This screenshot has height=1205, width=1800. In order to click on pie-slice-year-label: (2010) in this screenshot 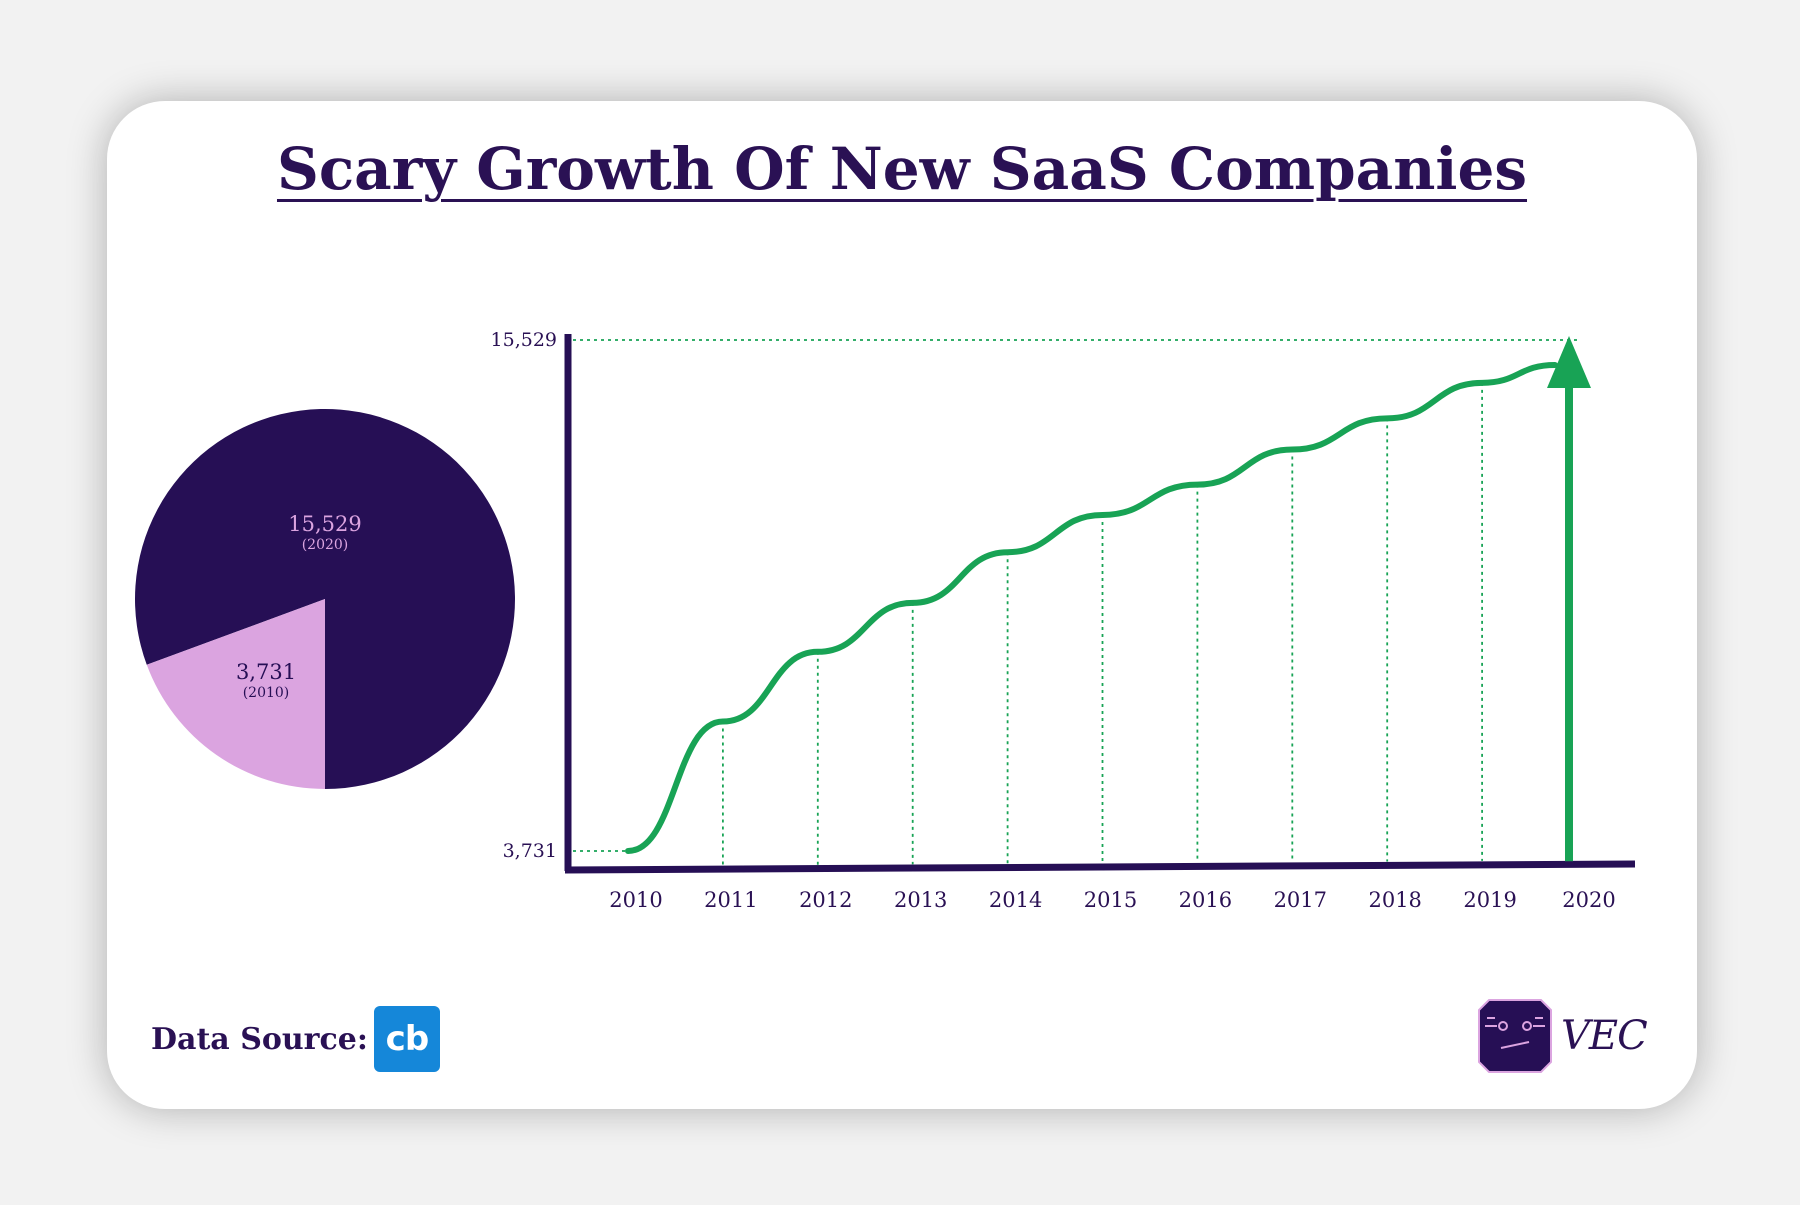, I will do `click(266, 693)`.